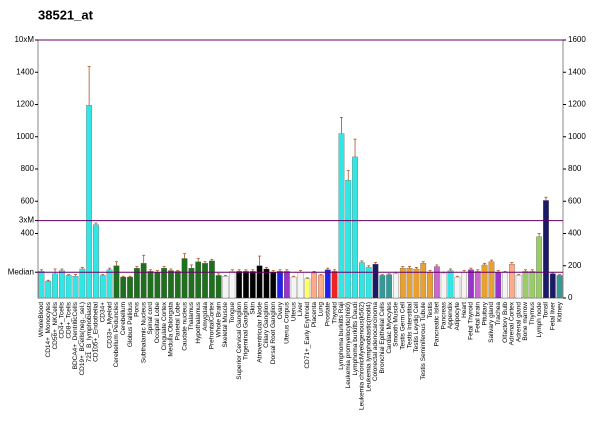 This screenshot has width=600, height=434. Describe the element at coordinates (539, 320) in the screenshot. I see `x-tick-label: Lymph node` at that location.